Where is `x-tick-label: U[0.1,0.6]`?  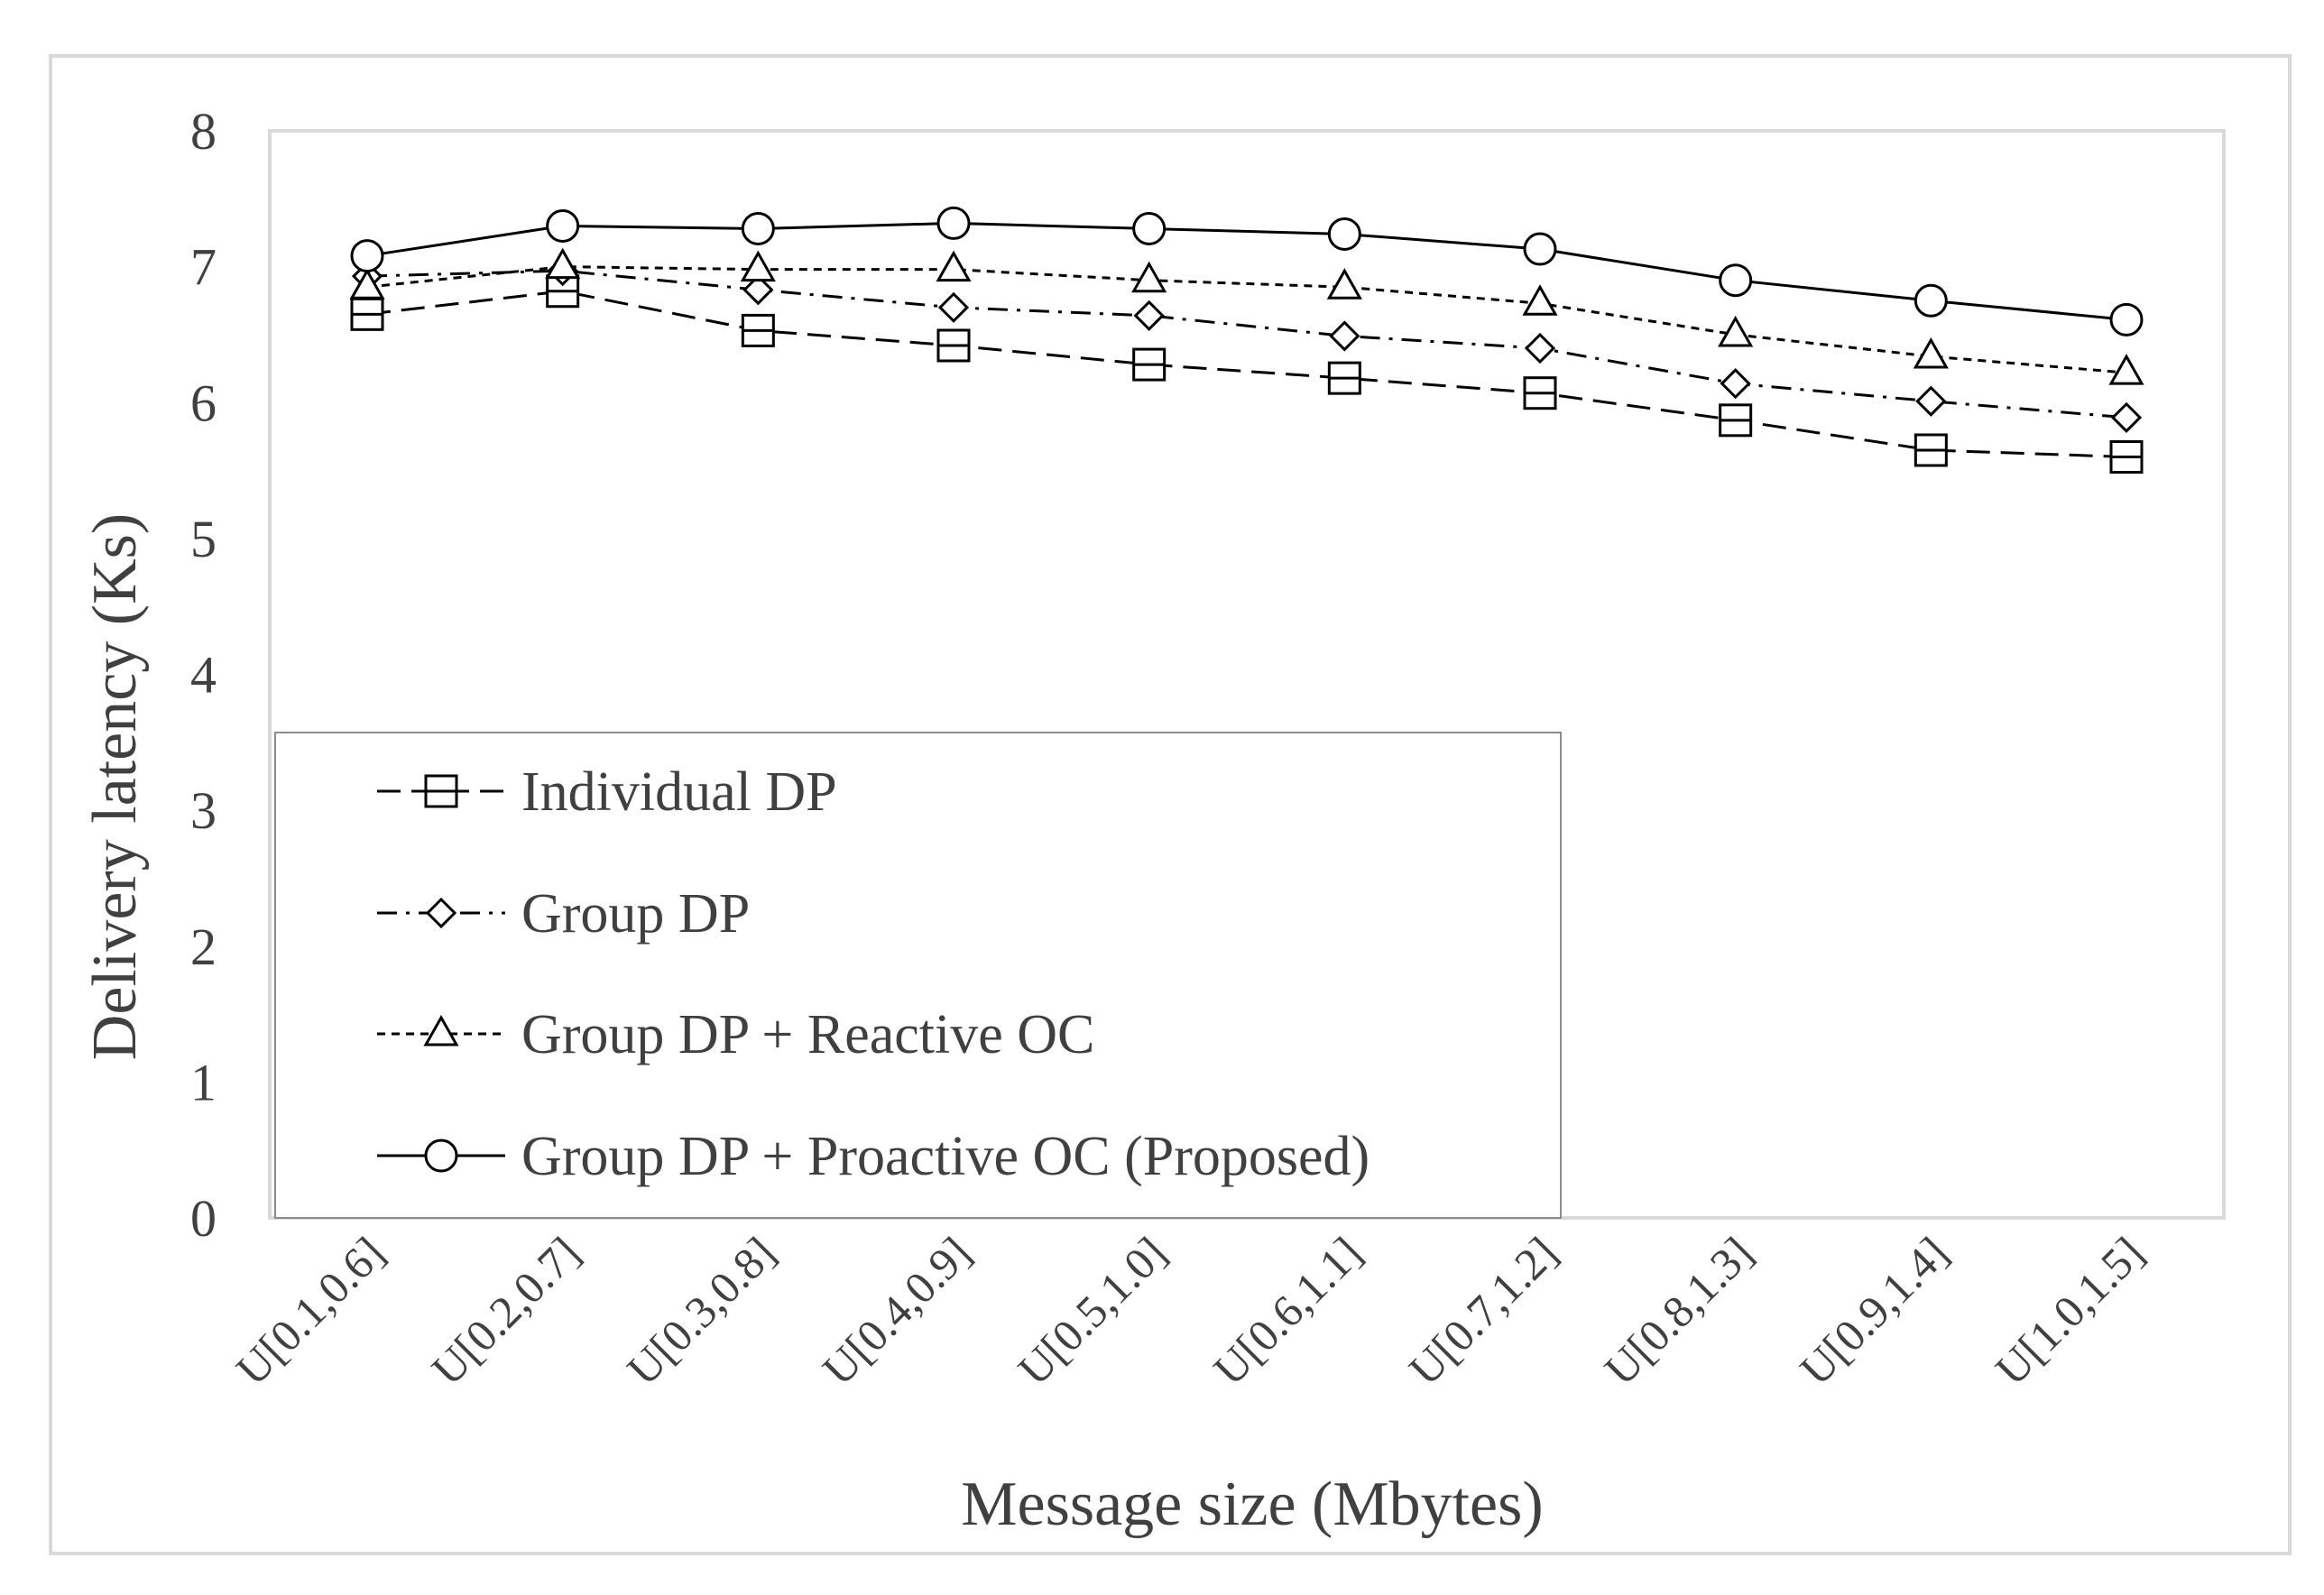 x-tick-label: U[0.1,0.6] is located at coordinates (310, 1311).